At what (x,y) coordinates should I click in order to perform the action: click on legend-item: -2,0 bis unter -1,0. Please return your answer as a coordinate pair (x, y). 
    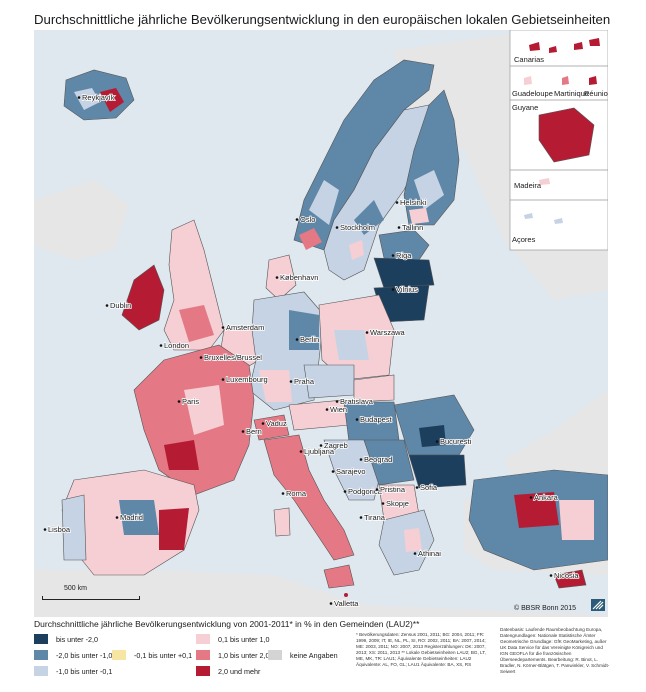
    Looking at the image, I should click on (73, 655).